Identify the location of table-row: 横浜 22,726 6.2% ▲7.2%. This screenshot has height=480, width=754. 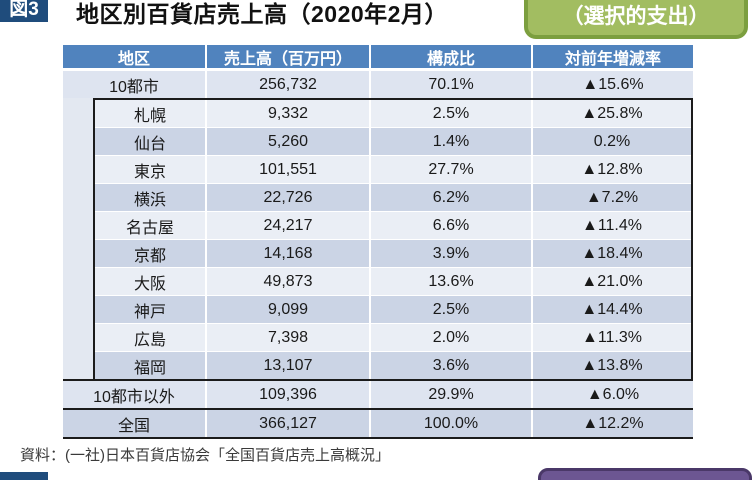
(393, 198).